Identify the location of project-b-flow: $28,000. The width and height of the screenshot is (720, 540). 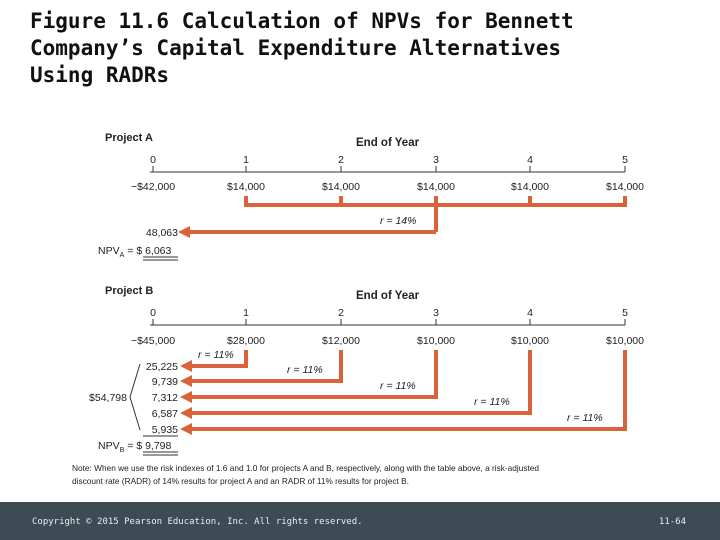
(246, 341).